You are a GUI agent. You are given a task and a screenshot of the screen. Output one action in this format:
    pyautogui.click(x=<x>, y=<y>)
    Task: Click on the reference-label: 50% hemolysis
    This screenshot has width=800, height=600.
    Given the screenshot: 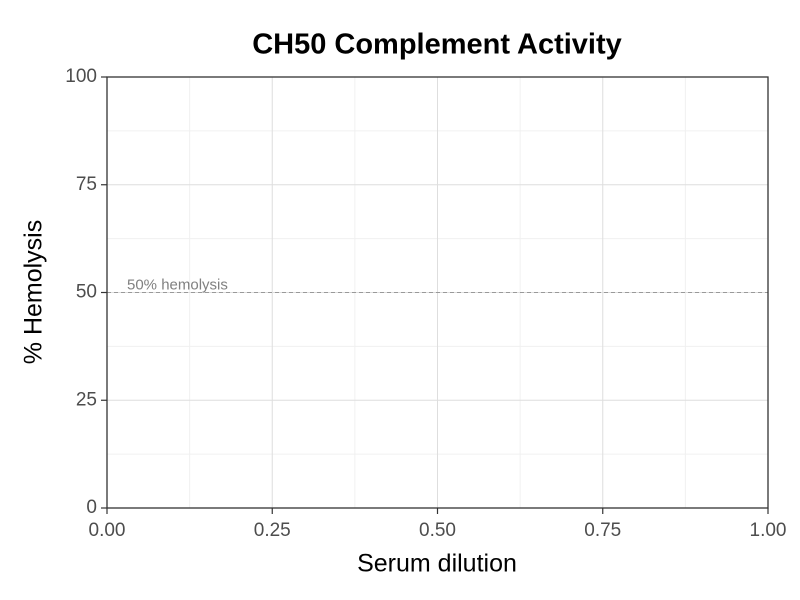 What is the action you would take?
    pyautogui.click(x=177, y=284)
    